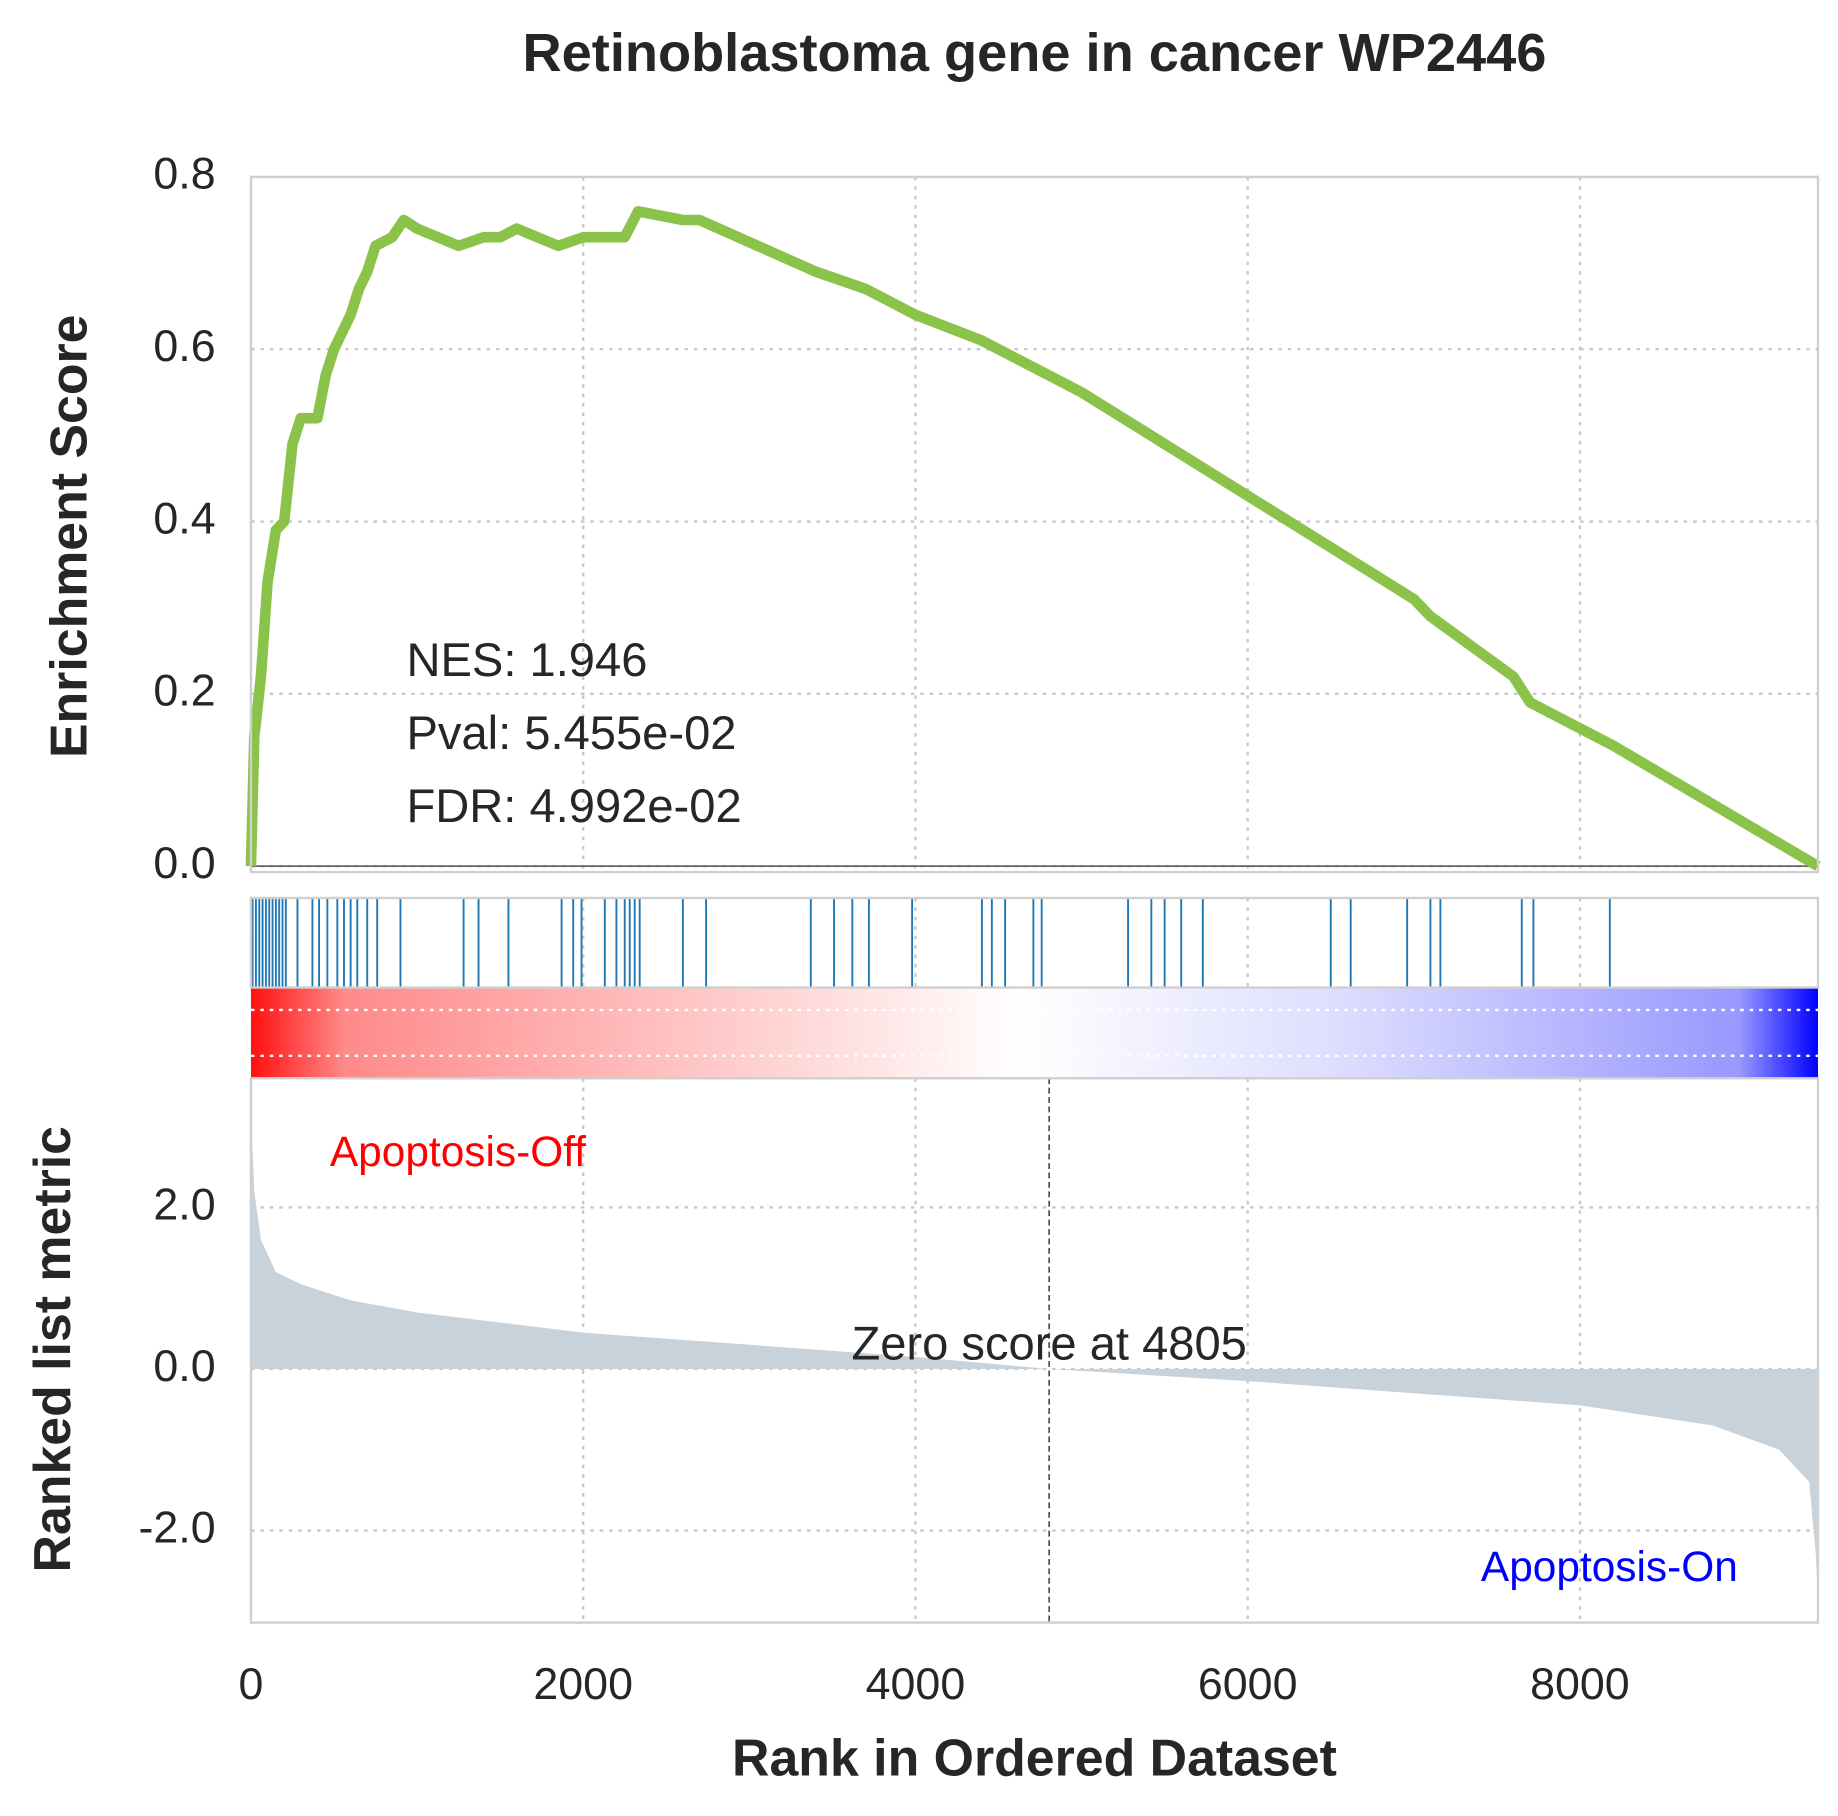  What do you see at coordinates (1034, 1033) in the screenshot?
I see `rank-color-bar` at bounding box center [1034, 1033].